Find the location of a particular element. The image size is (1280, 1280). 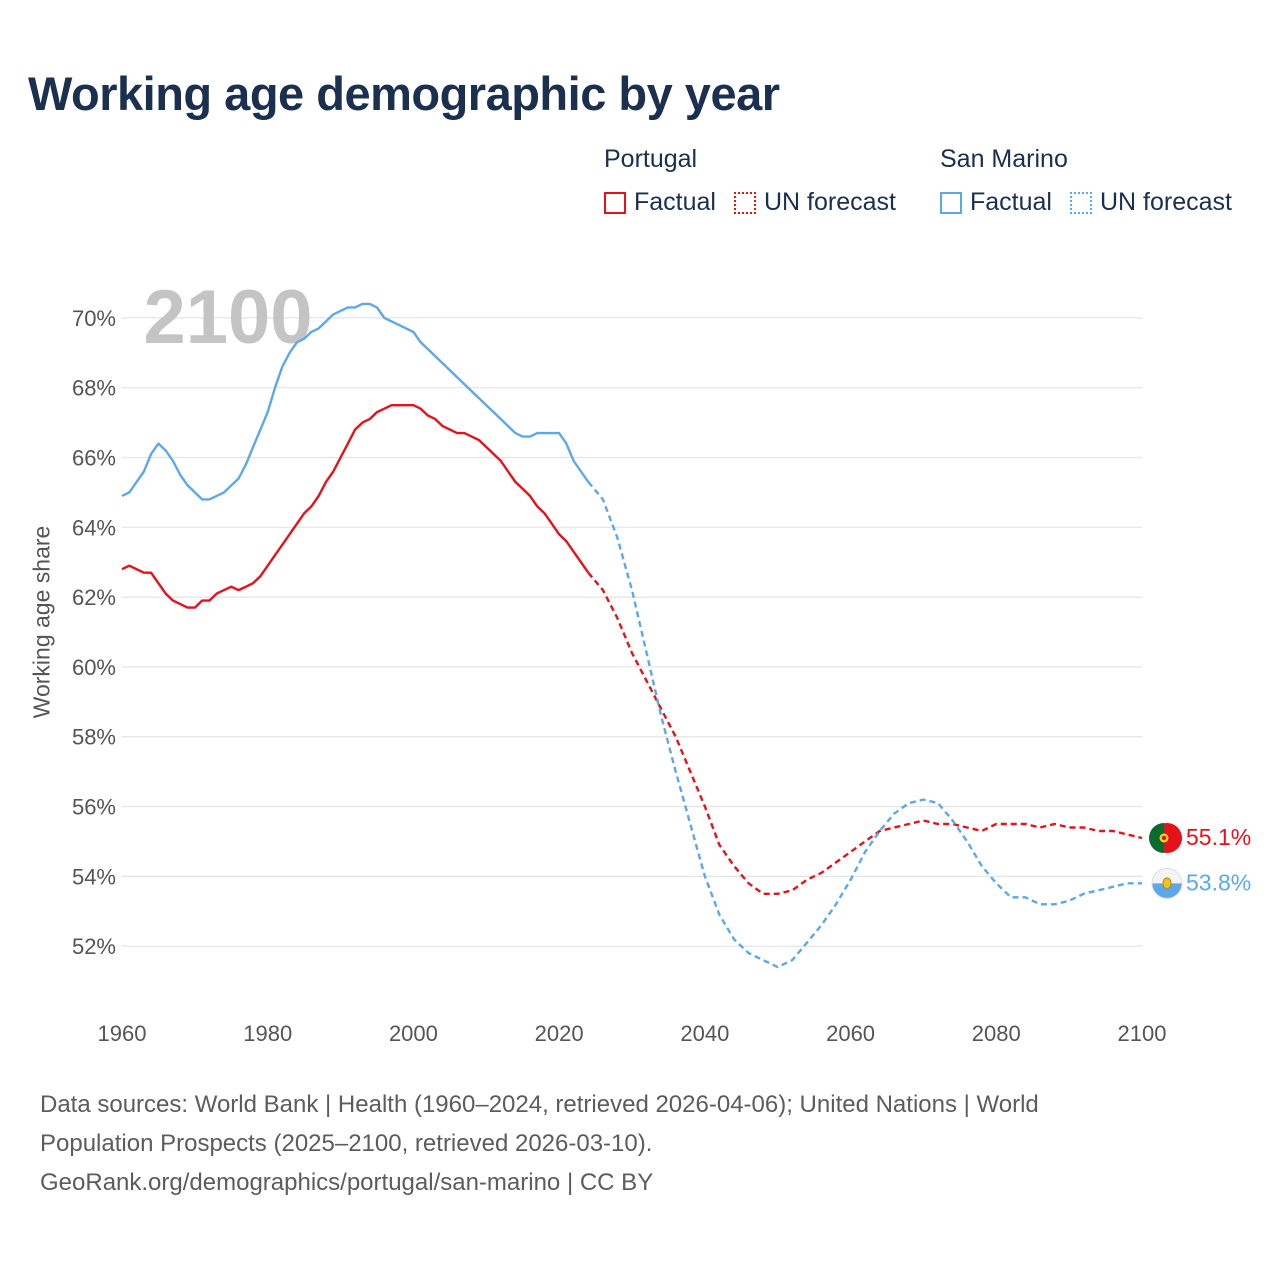

end-label-san-marino: 53.8% is located at coordinates (1218, 882).